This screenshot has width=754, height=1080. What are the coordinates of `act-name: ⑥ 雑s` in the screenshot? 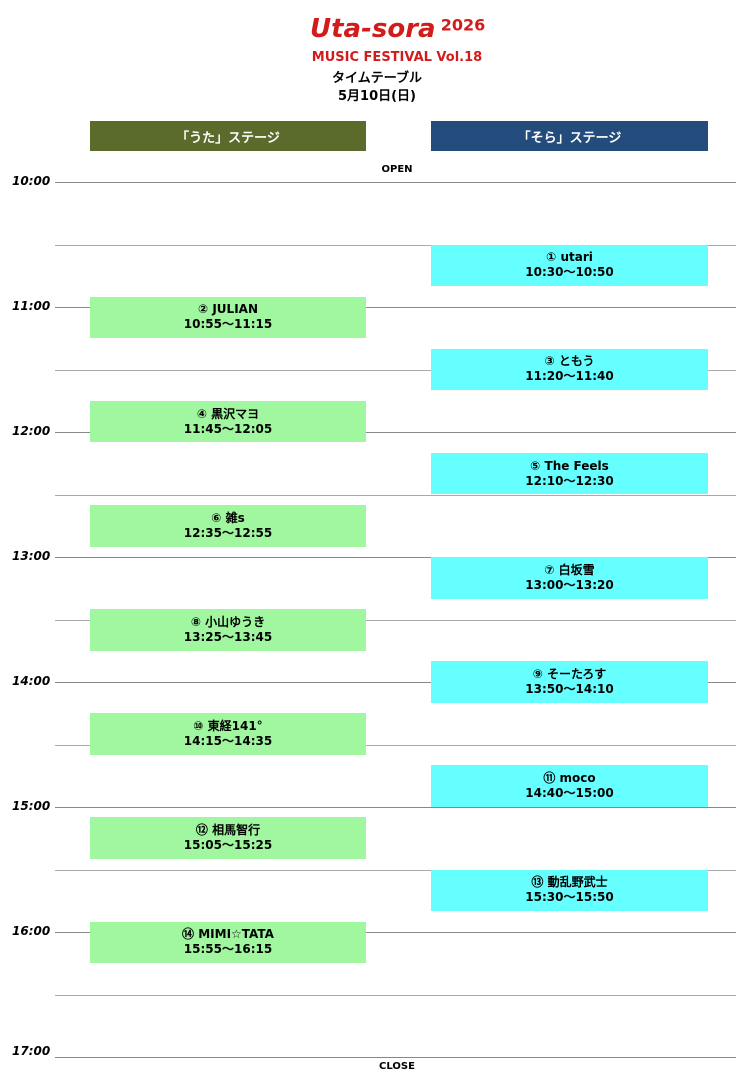 It's located at (228, 517).